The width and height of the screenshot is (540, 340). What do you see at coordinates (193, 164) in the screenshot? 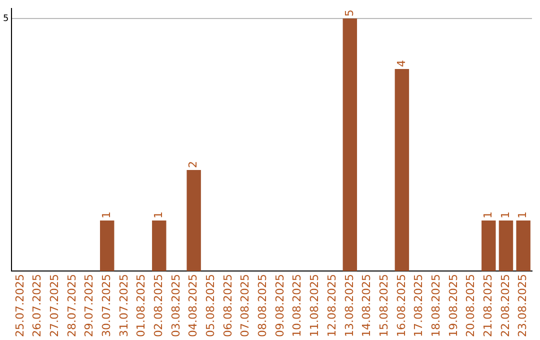
I see `data-label: 2` at bounding box center [193, 164].